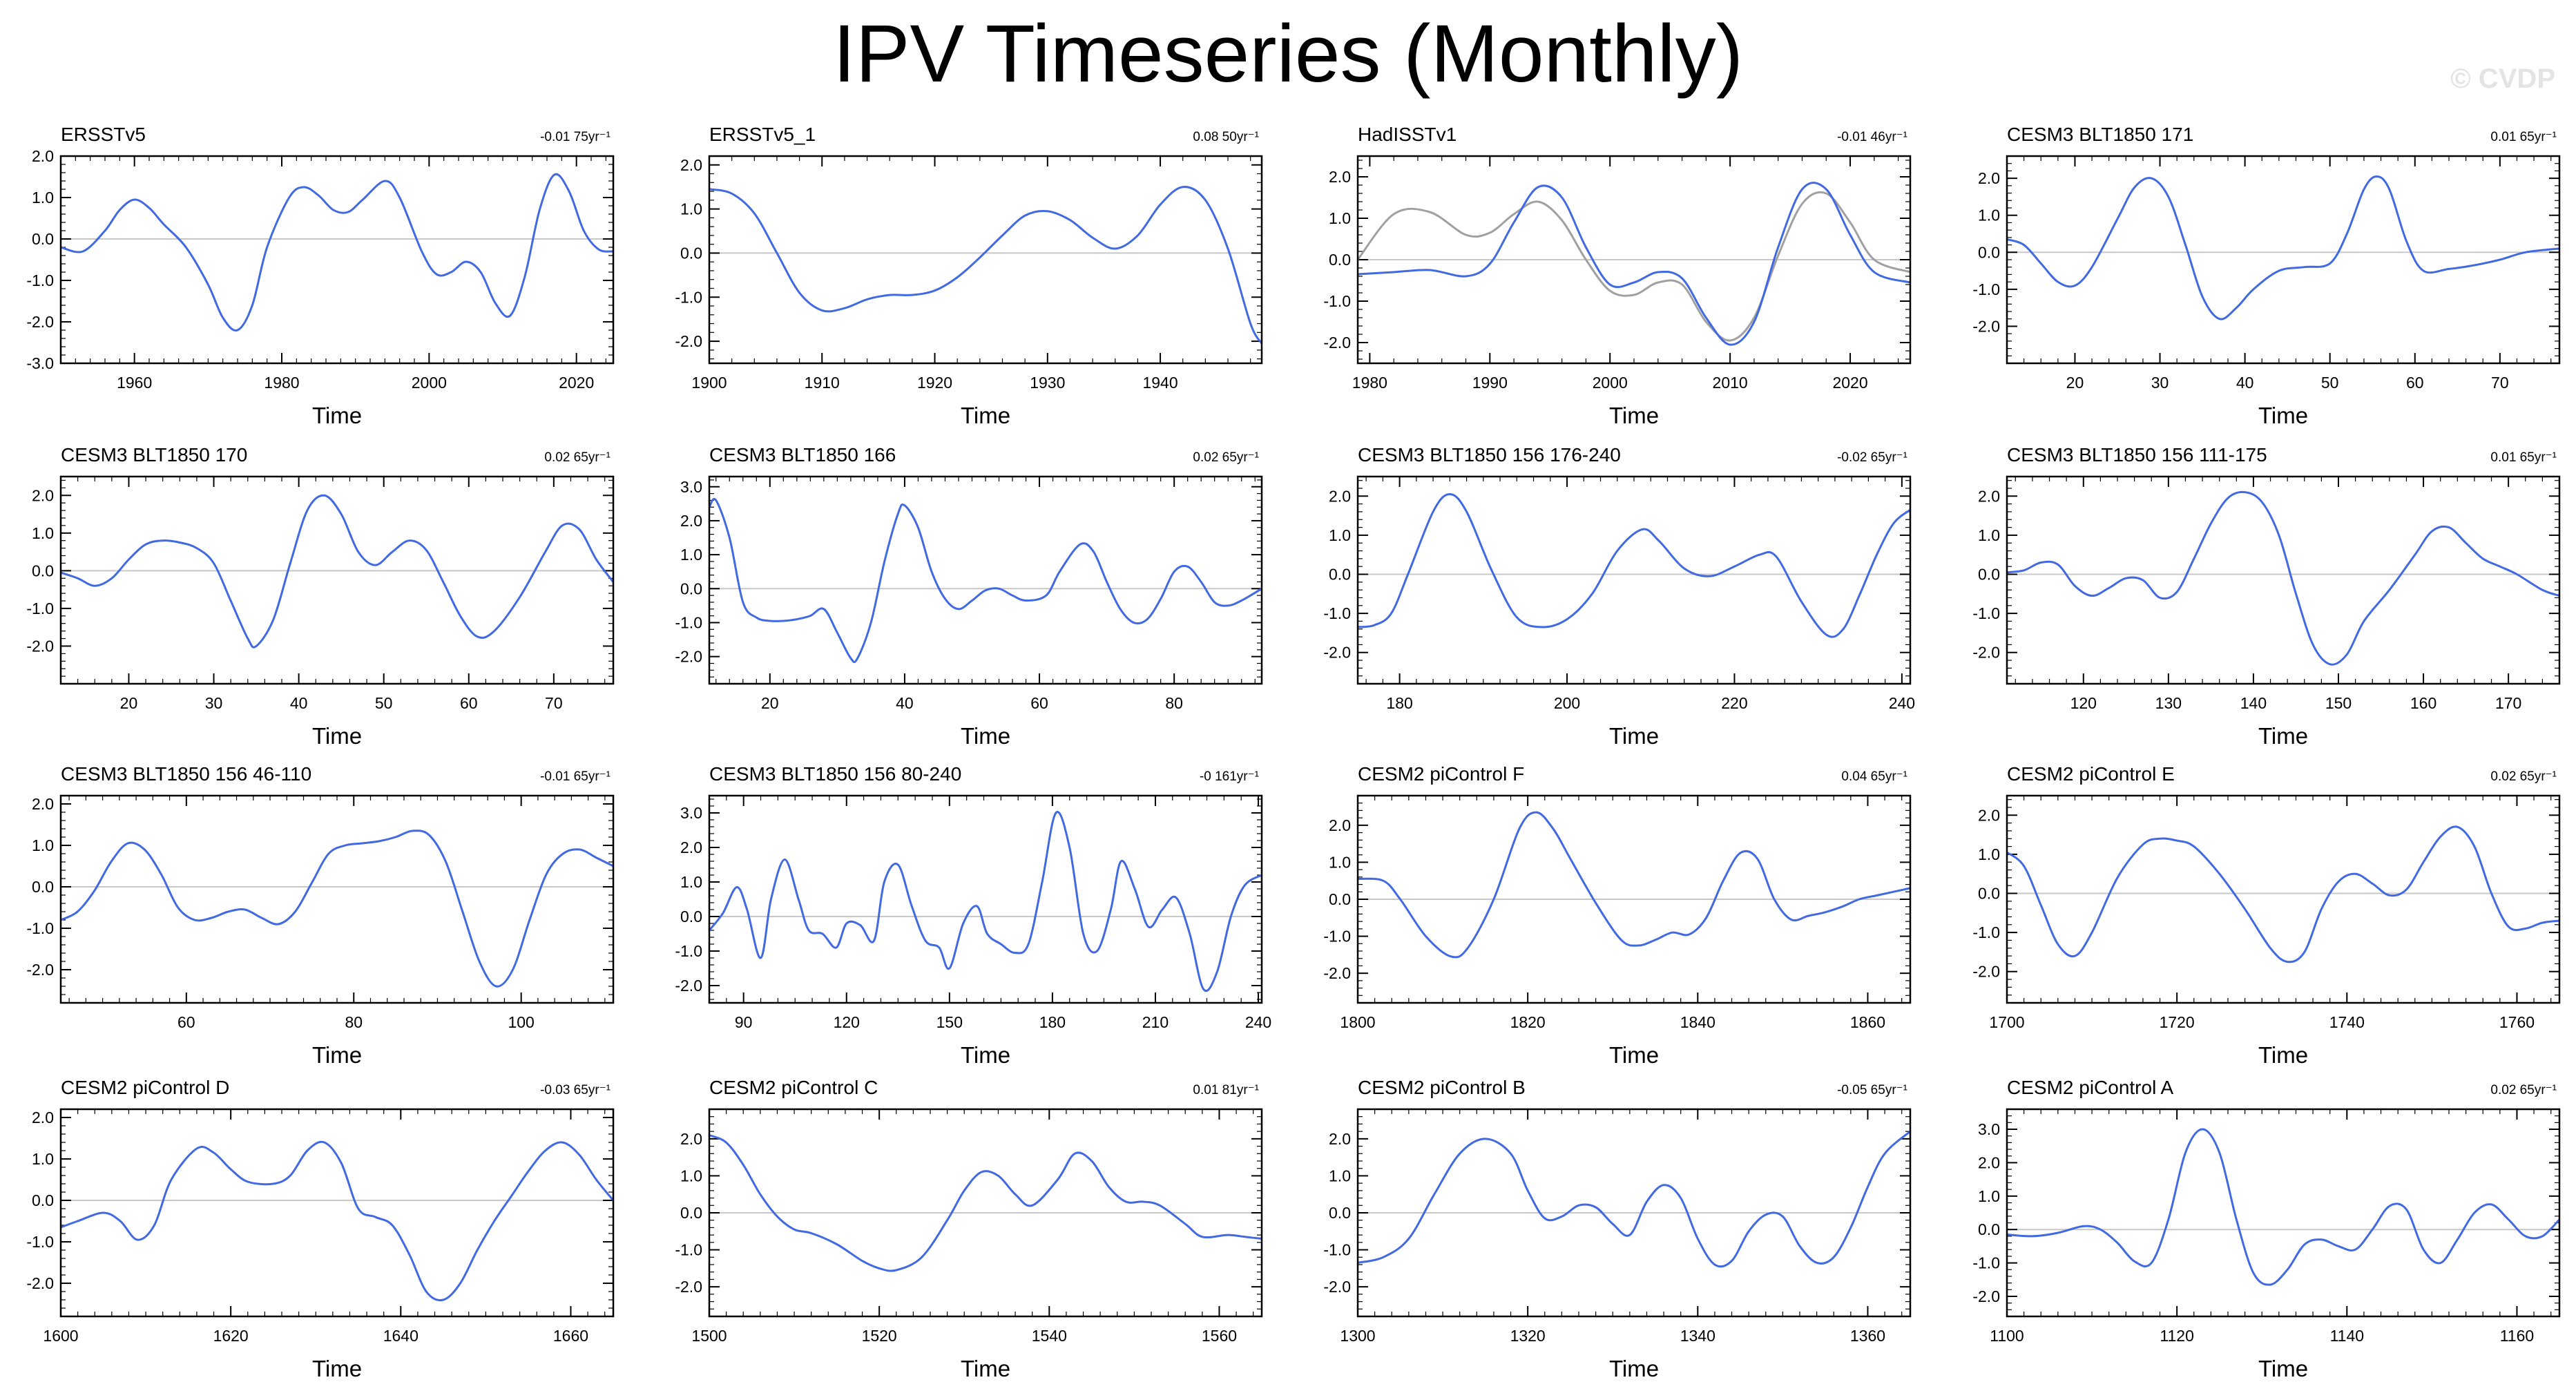 The image size is (2576, 1391). Describe the element at coordinates (1288, 53) in the screenshot. I see `page-title: IPV Timeseries (Monthly)` at that location.